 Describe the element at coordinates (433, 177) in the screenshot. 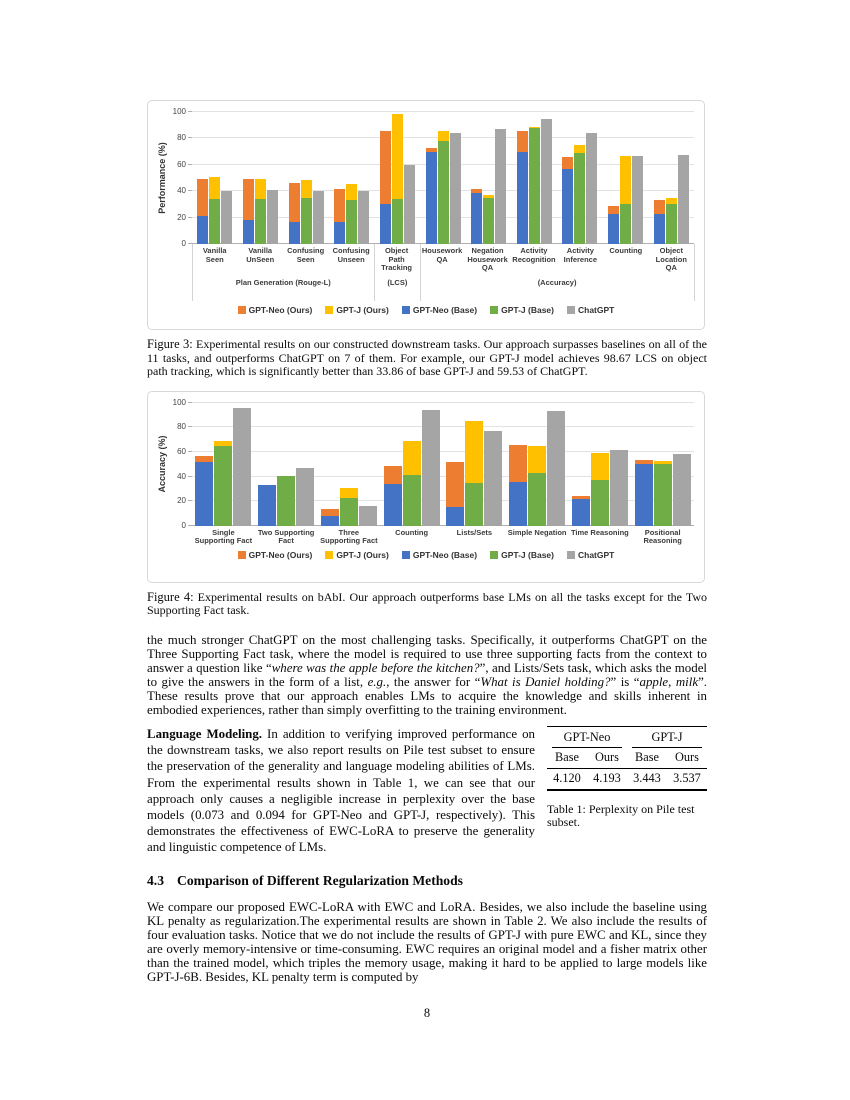

I see `plot-area: 0 20 40 60 80 100` at that location.